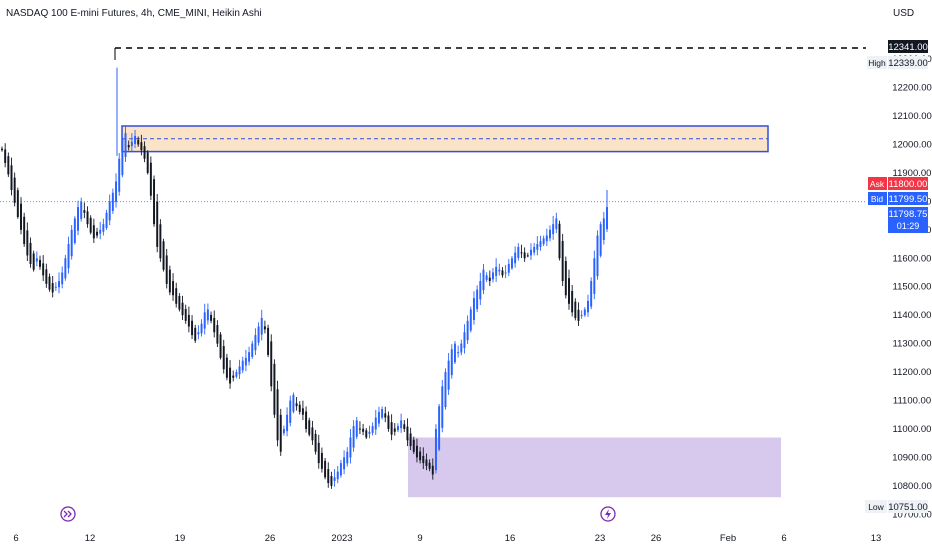 The width and height of the screenshot is (932, 550). I want to click on support-zone, so click(594, 467).